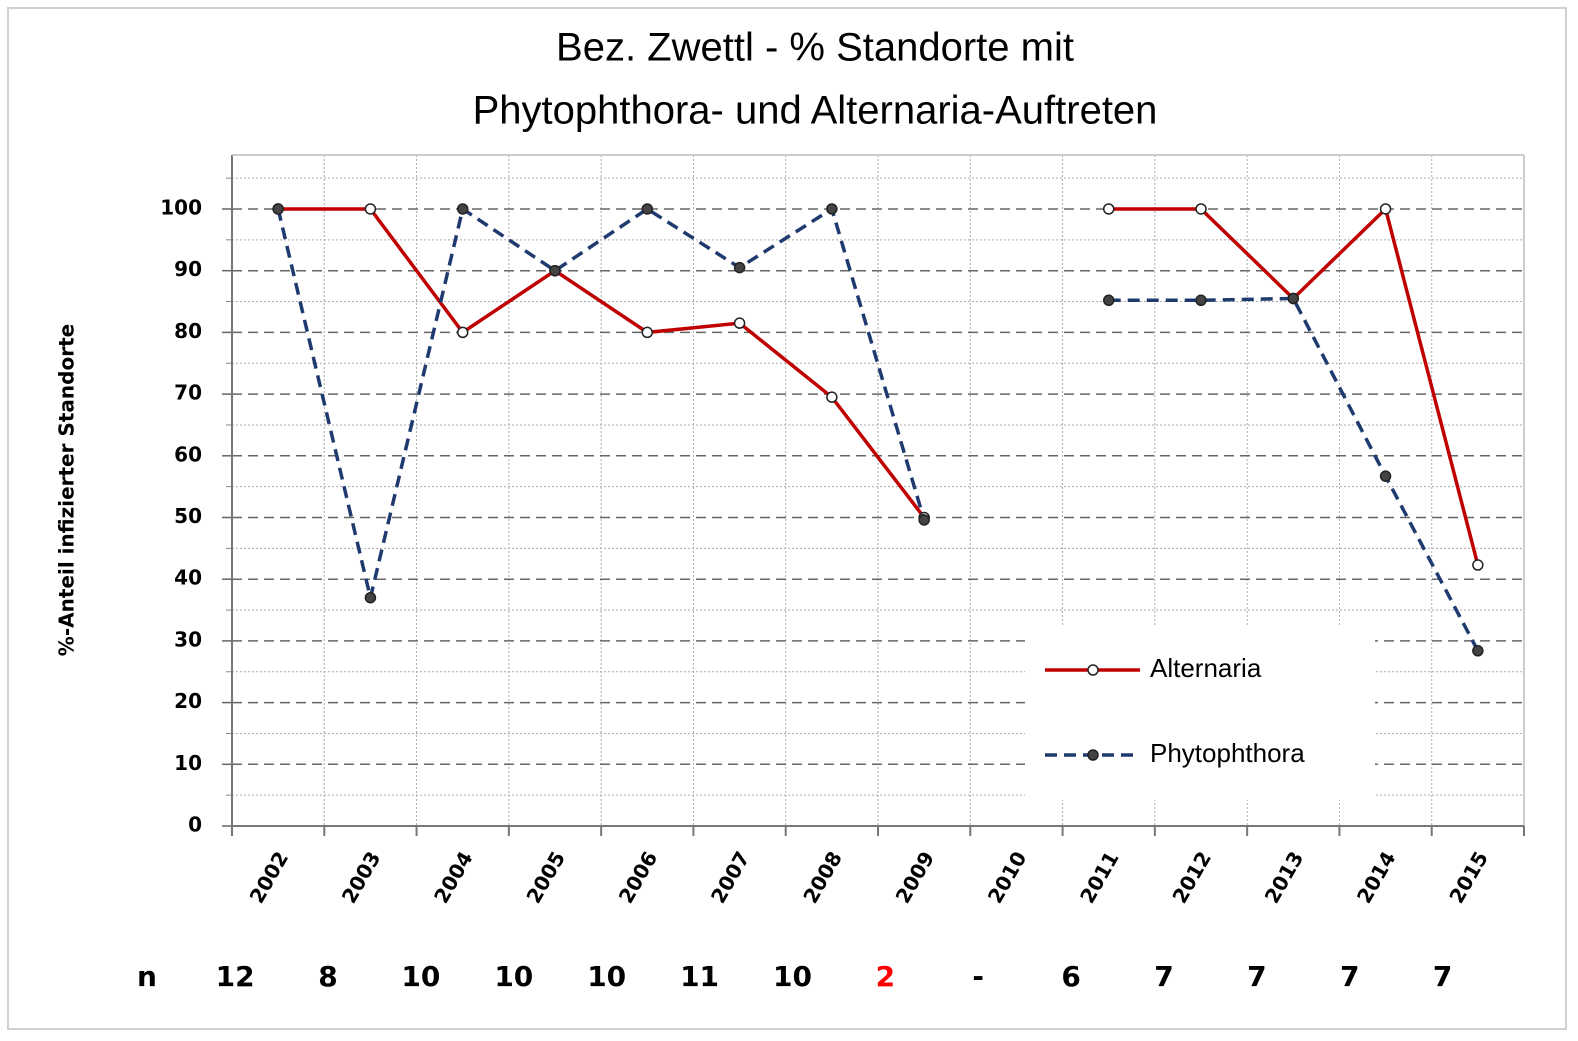 This screenshot has height=1041, width=1578. Describe the element at coordinates (978, 976) in the screenshot. I see `n-value: -` at that location.